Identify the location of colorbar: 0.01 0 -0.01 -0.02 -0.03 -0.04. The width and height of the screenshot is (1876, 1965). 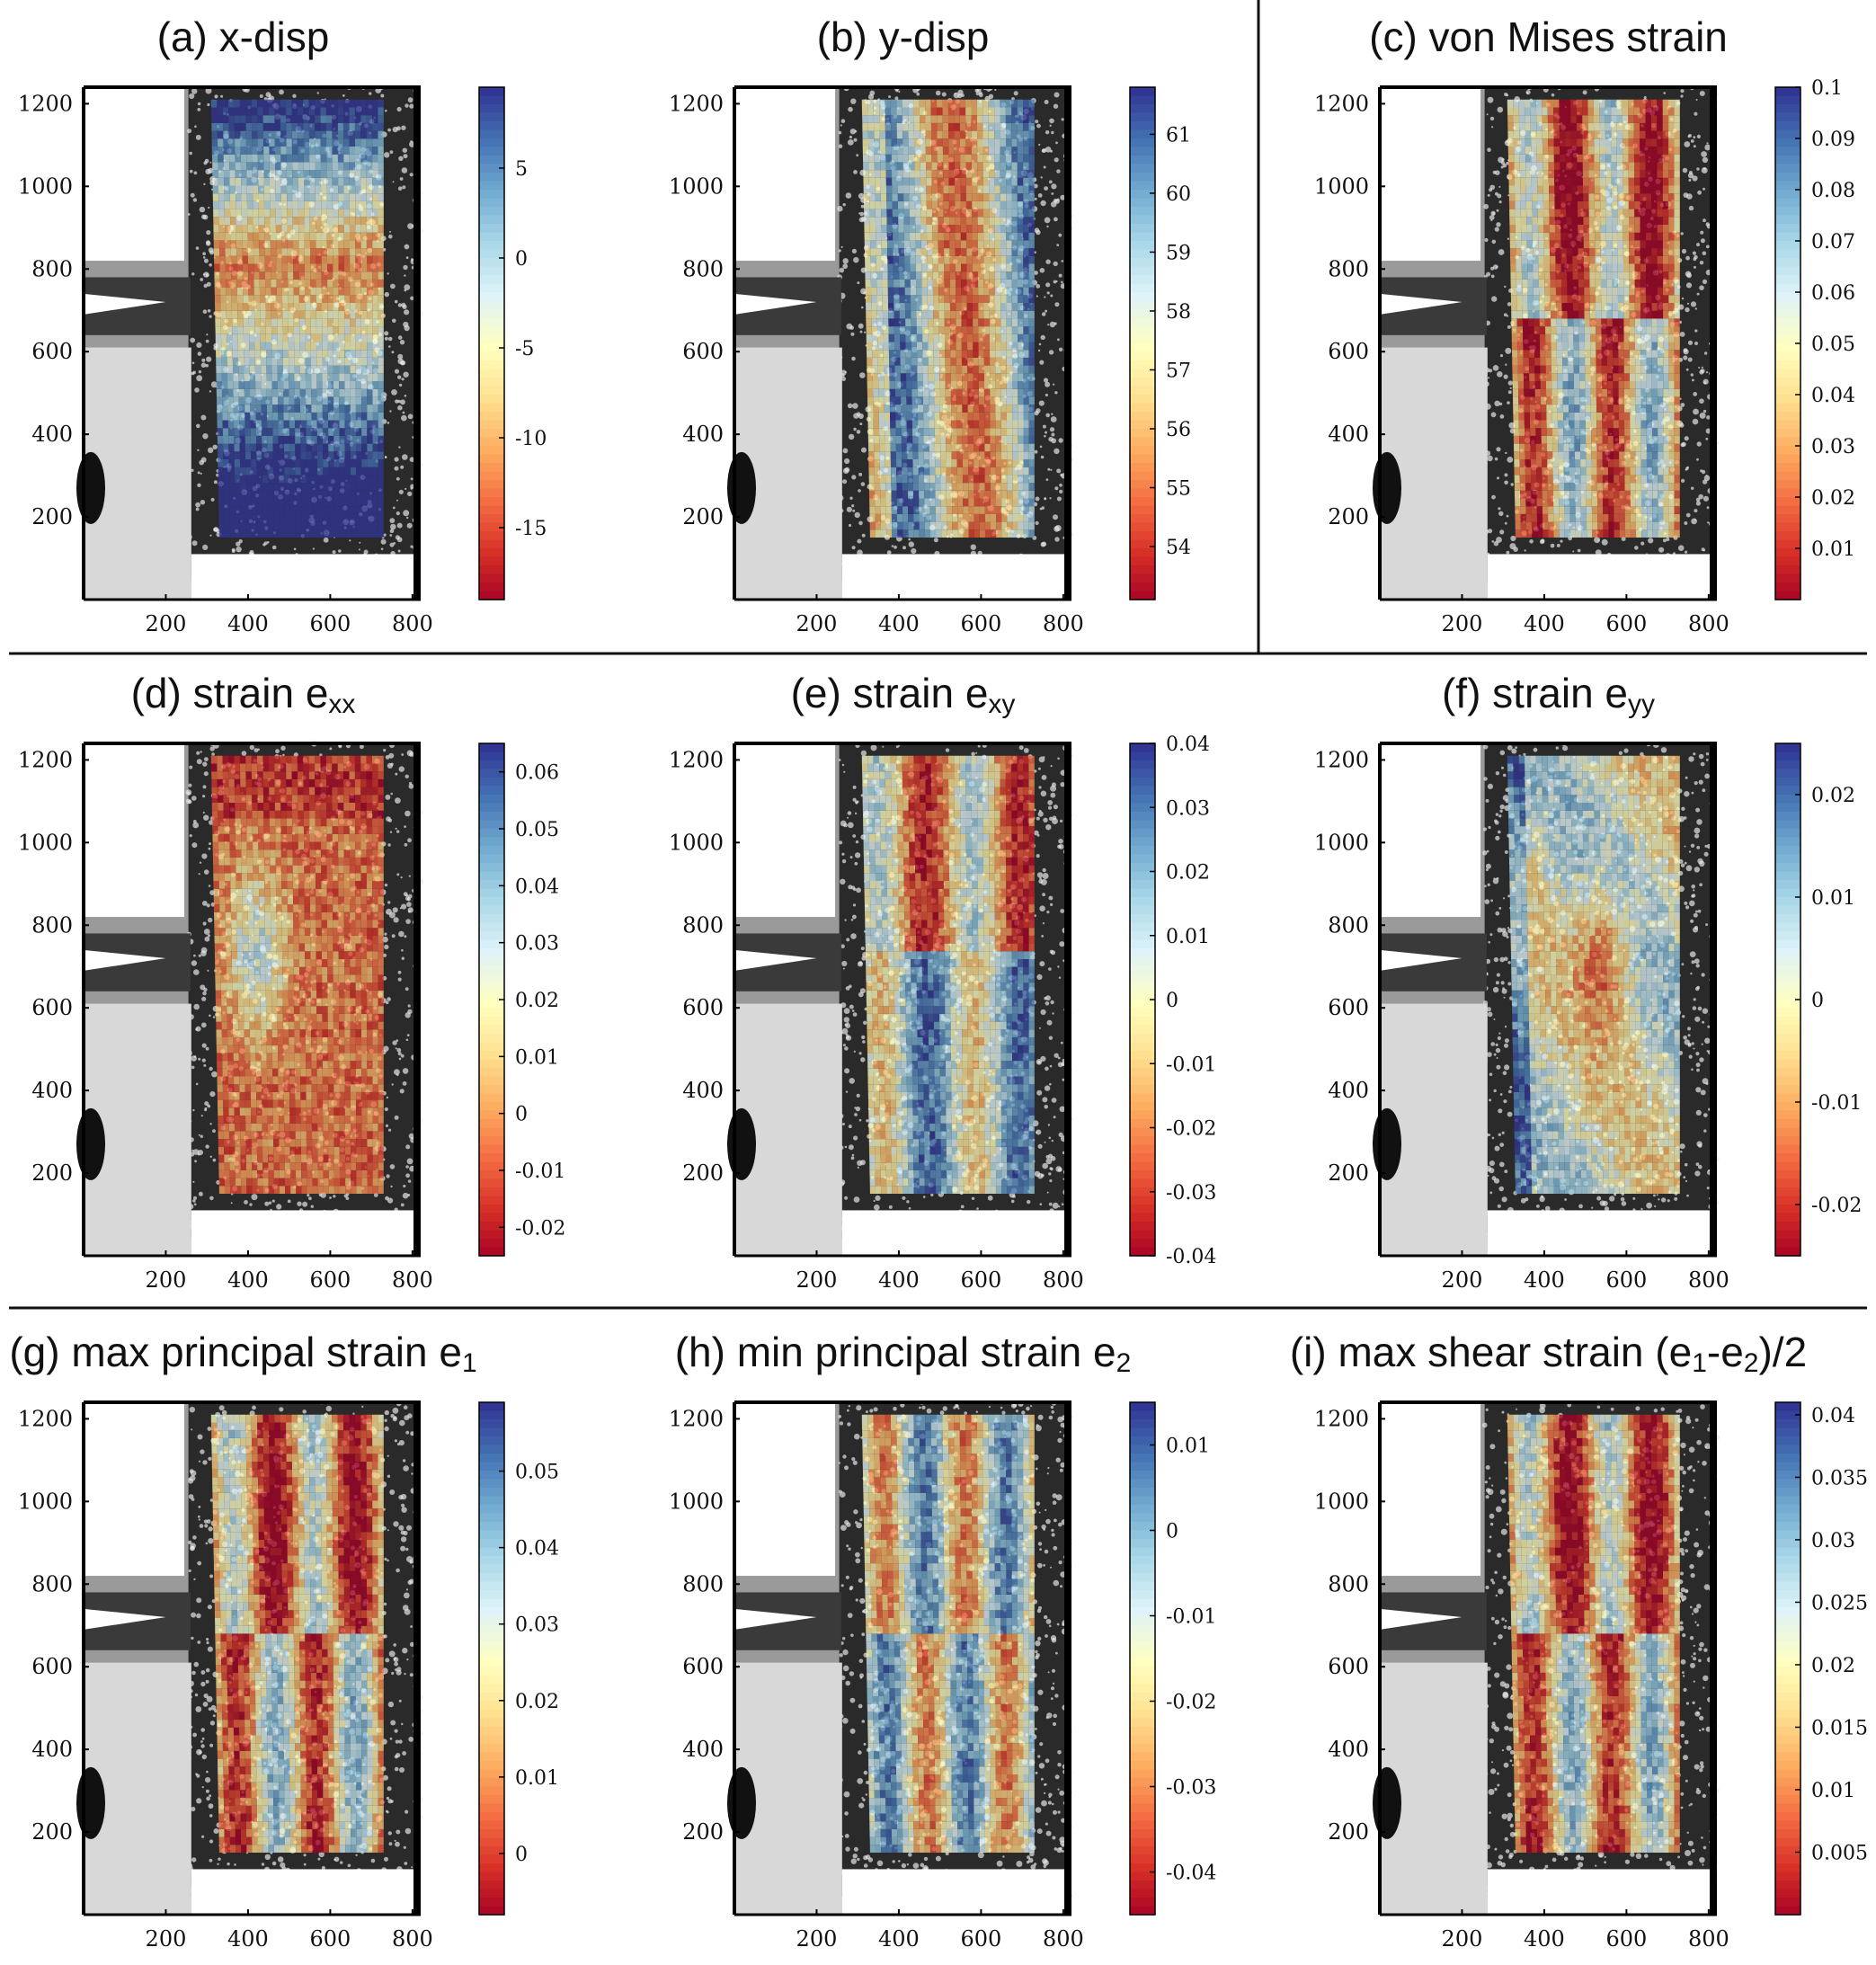
(1172, 1659).